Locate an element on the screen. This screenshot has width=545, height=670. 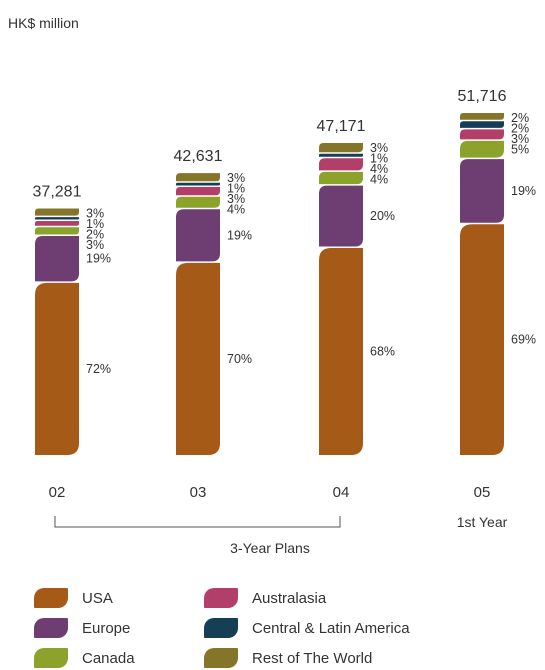
bar-segment-04-australasia is located at coordinates (341, 164).